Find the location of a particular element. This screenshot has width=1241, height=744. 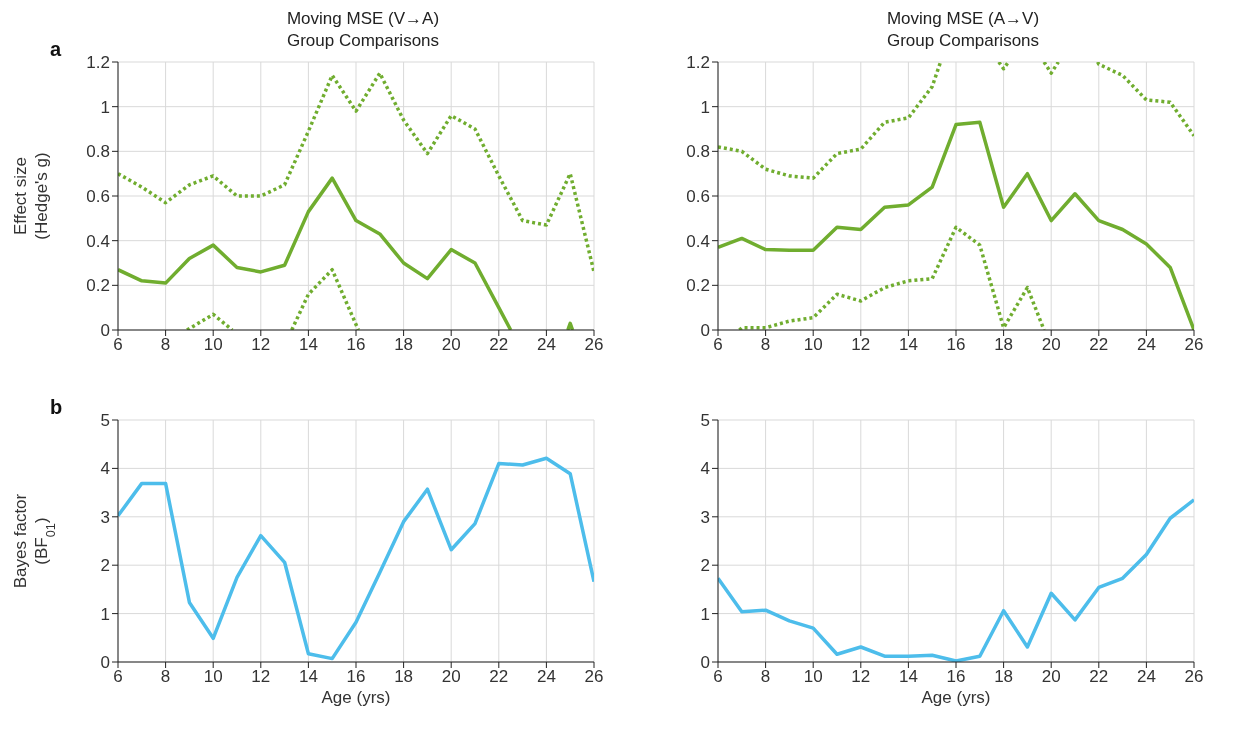

chart-title: Moving MSE (A→V) is located at coordinates (963, 19).